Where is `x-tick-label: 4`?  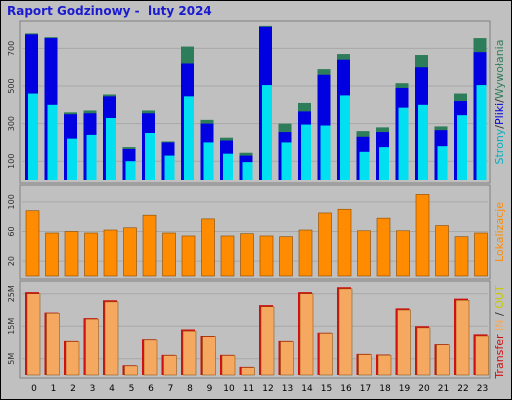
x-tick-label: 4 is located at coordinates (112, 389).